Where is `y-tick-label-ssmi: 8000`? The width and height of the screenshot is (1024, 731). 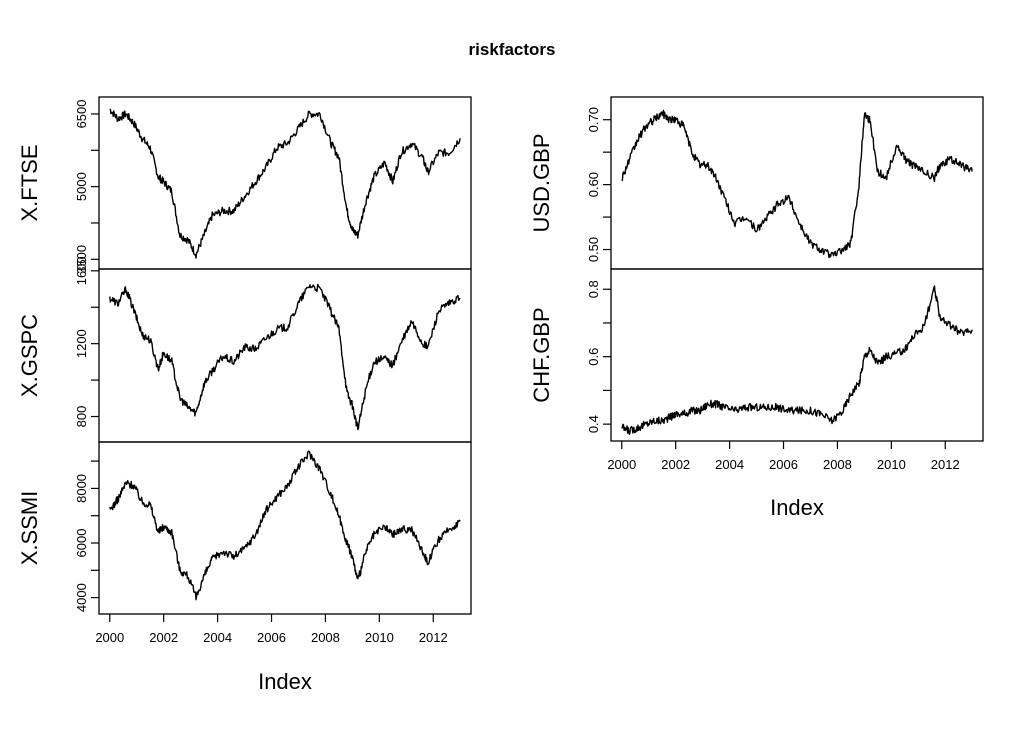 y-tick-label-ssmi: 8000 is located at coordinates (81, 488).